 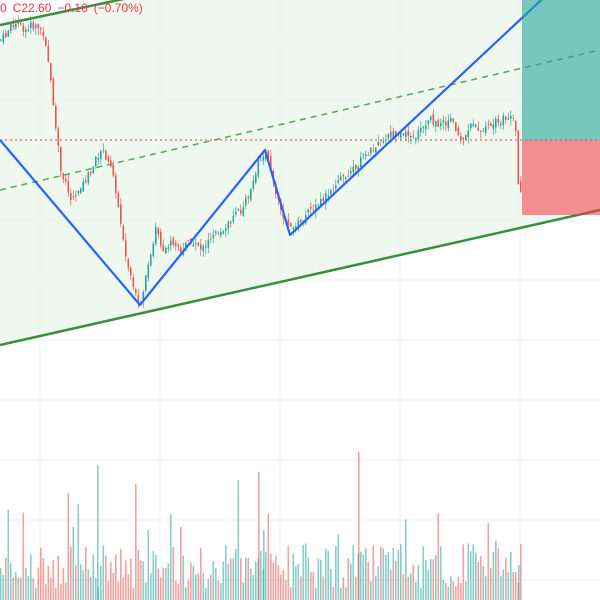 What do you see at coordinates (561, 70) in the screenshot?
I see `long-position-target-zone` at bounding box center [561, 70].